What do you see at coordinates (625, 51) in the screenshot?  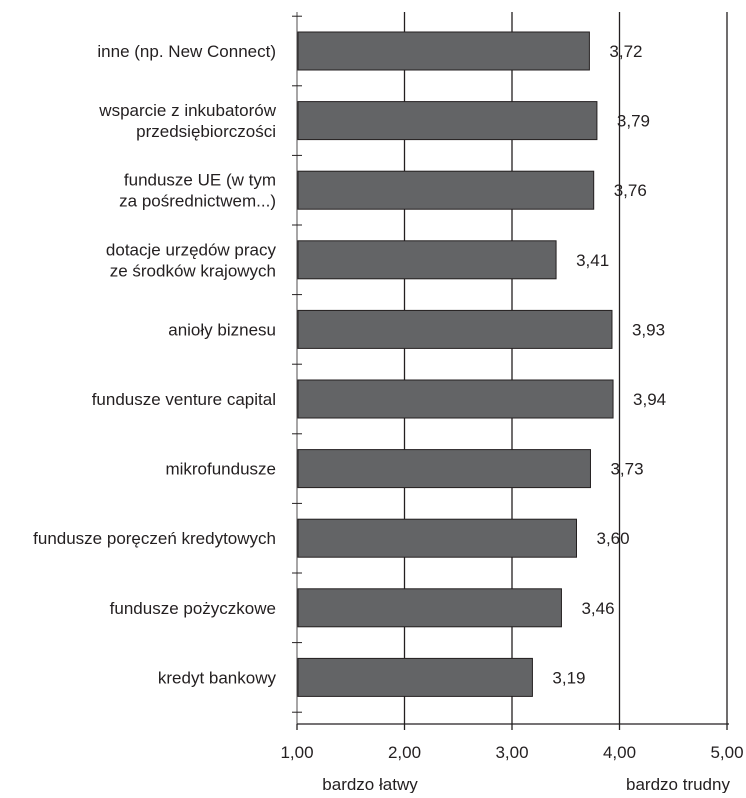 I see `value-label: 3,72` at bounding box center [625, 51].